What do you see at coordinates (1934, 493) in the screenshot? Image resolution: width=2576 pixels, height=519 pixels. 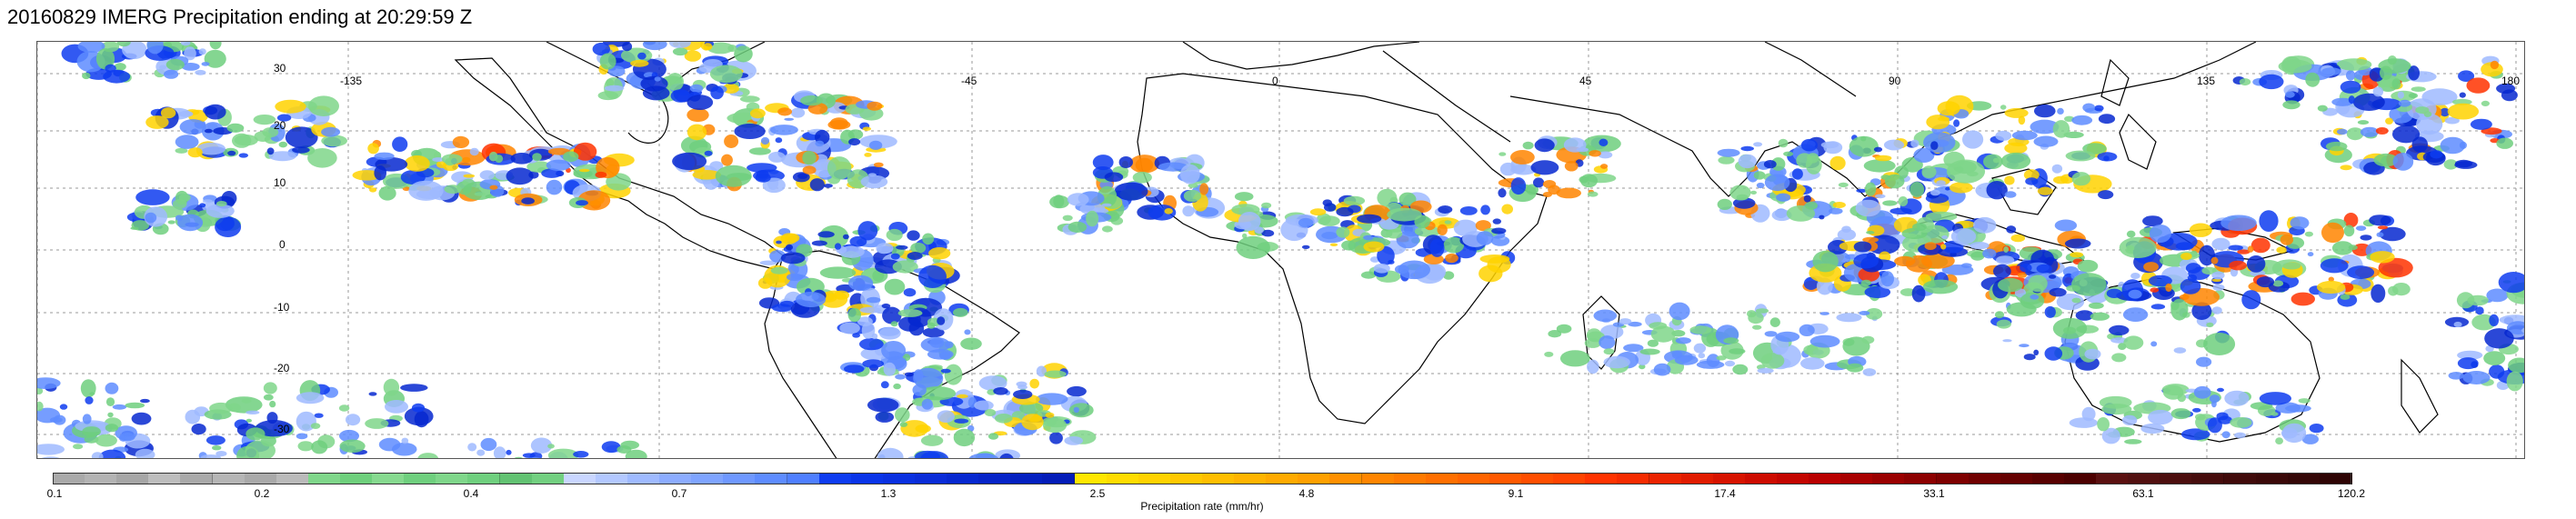 I see `colorbar-tick-33-1: 33.1` at bounding box center [1934, 493].